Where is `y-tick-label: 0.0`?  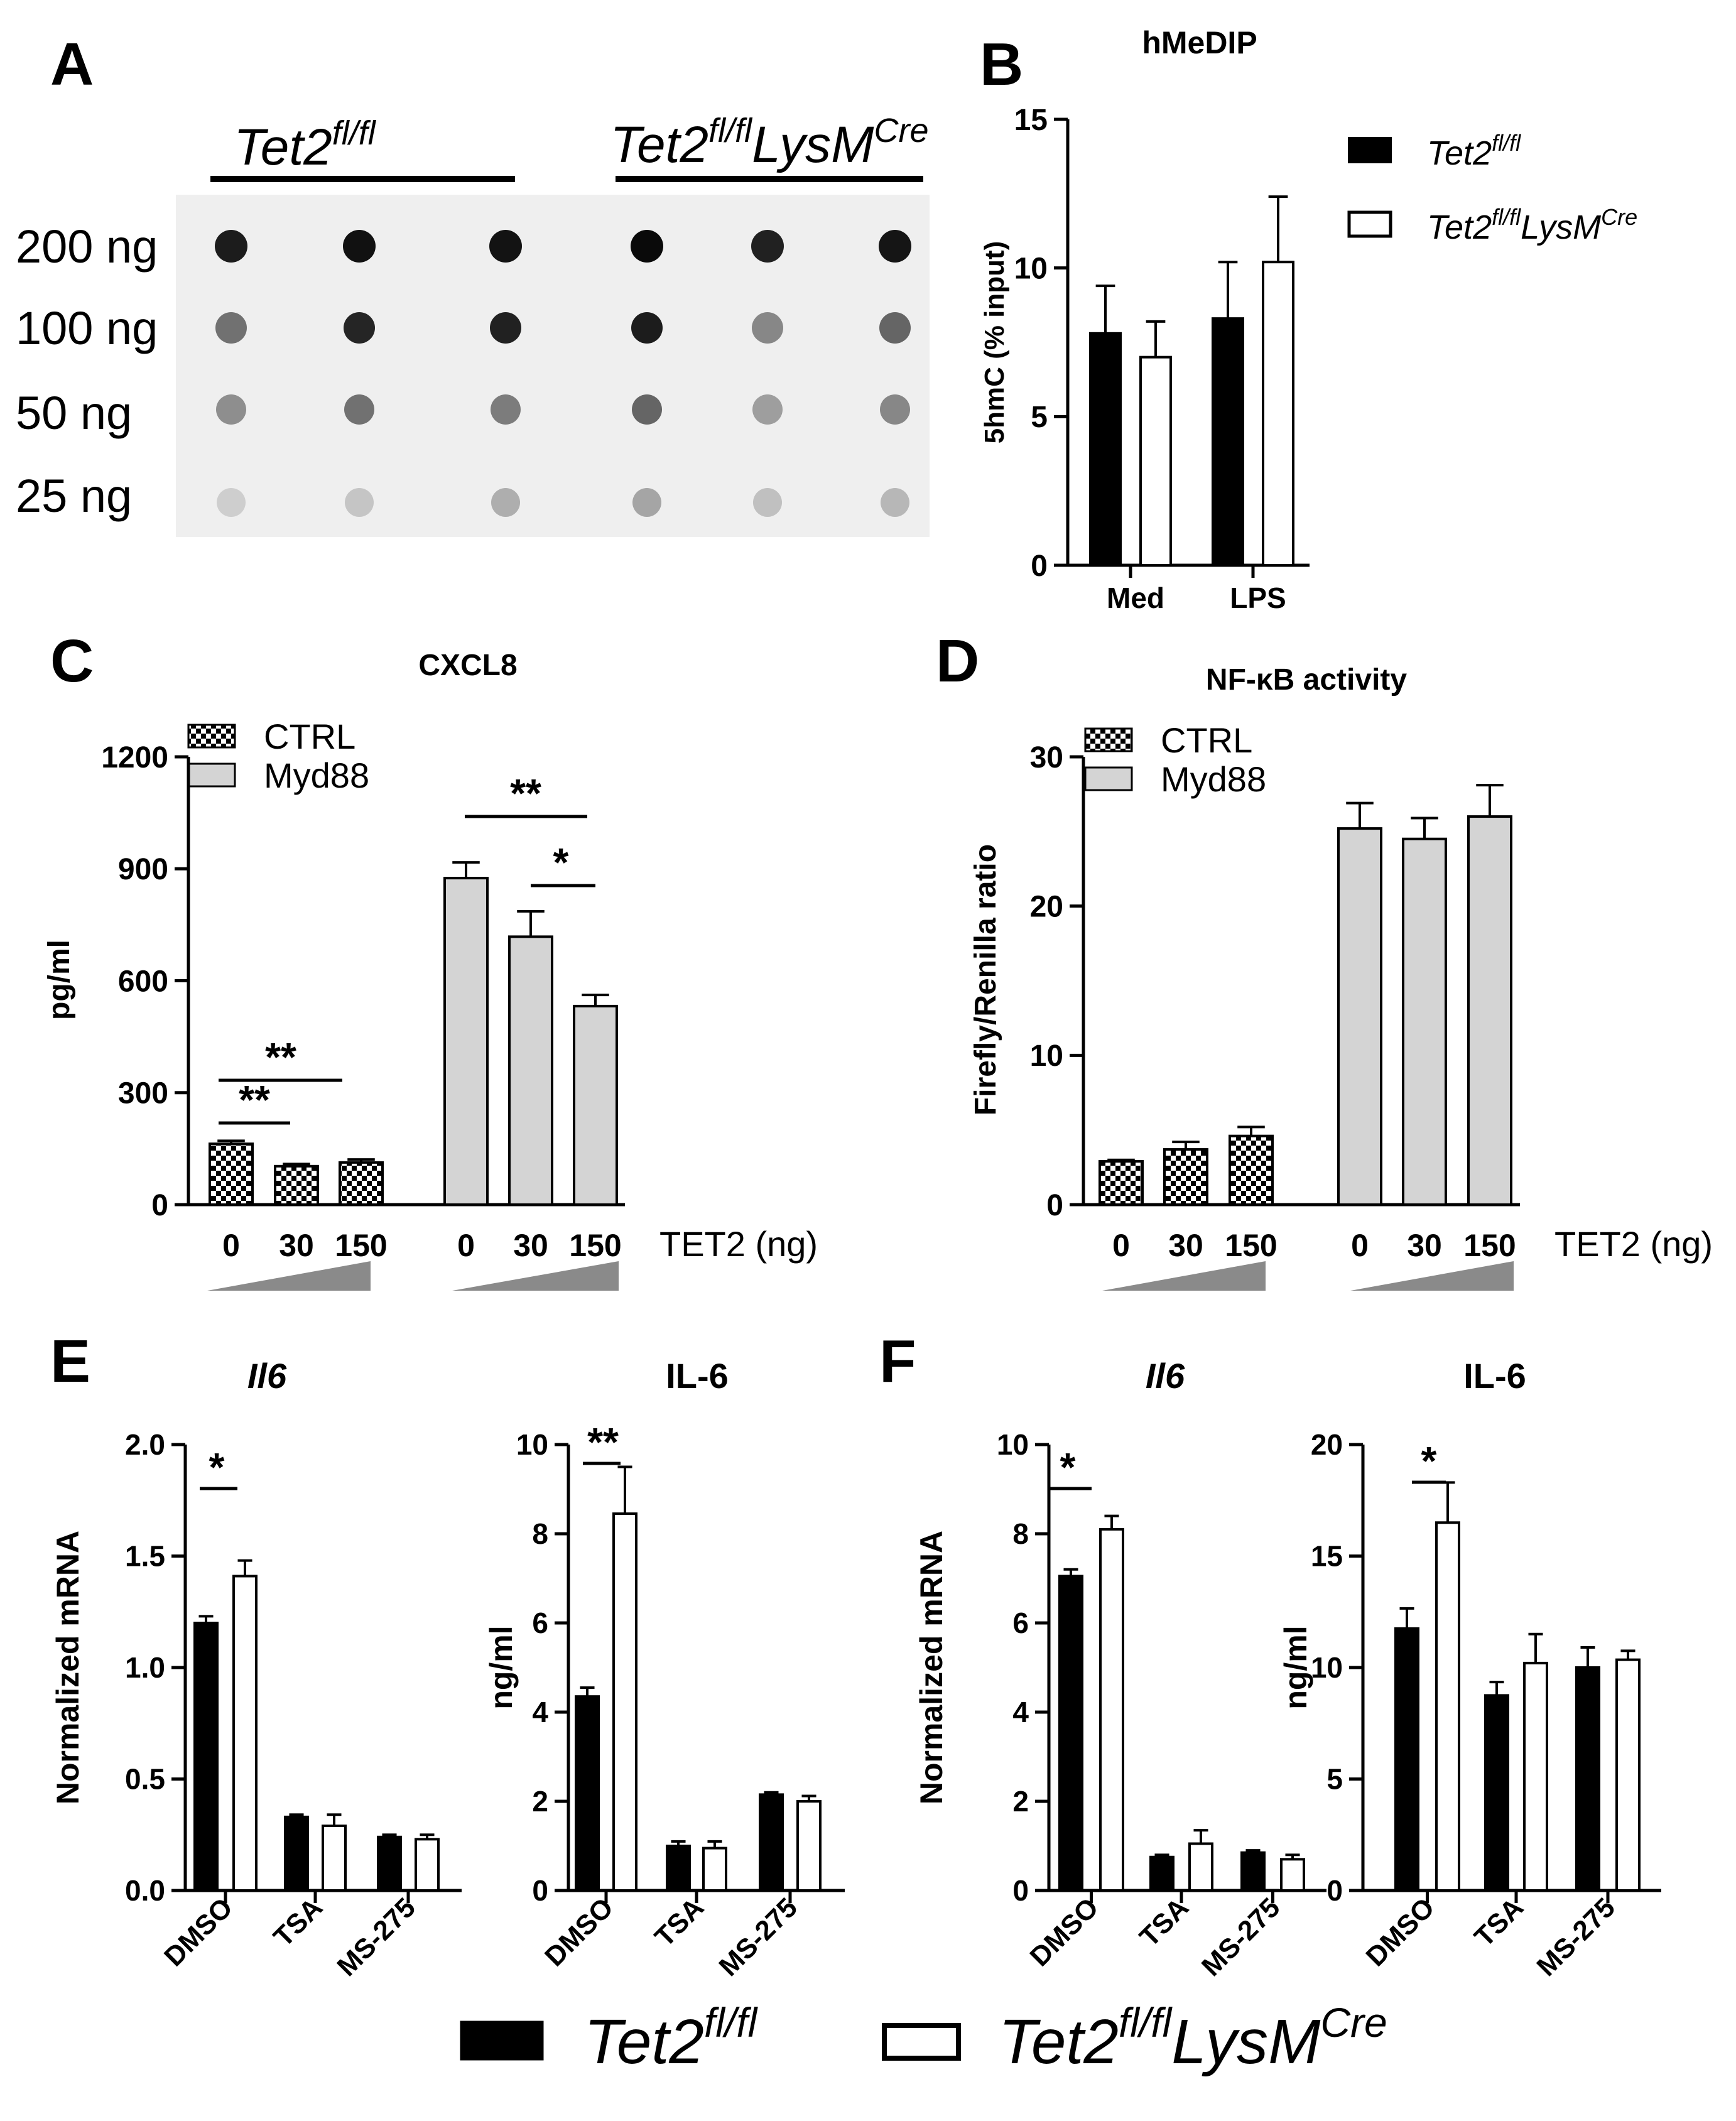
y-tick-label: 0.0 is located at coordinates (145, 1891).